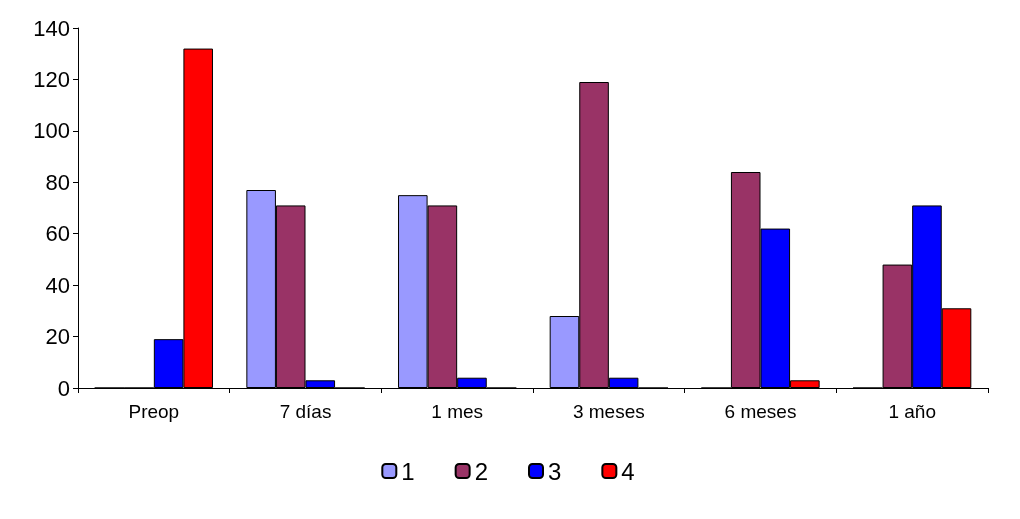 Image resolution: width=1020 pixels, height=519 pixels. Describe the element at coordinates (760, 411) in the screenshot. I see `x-tick-label: 6 meses` at that location.